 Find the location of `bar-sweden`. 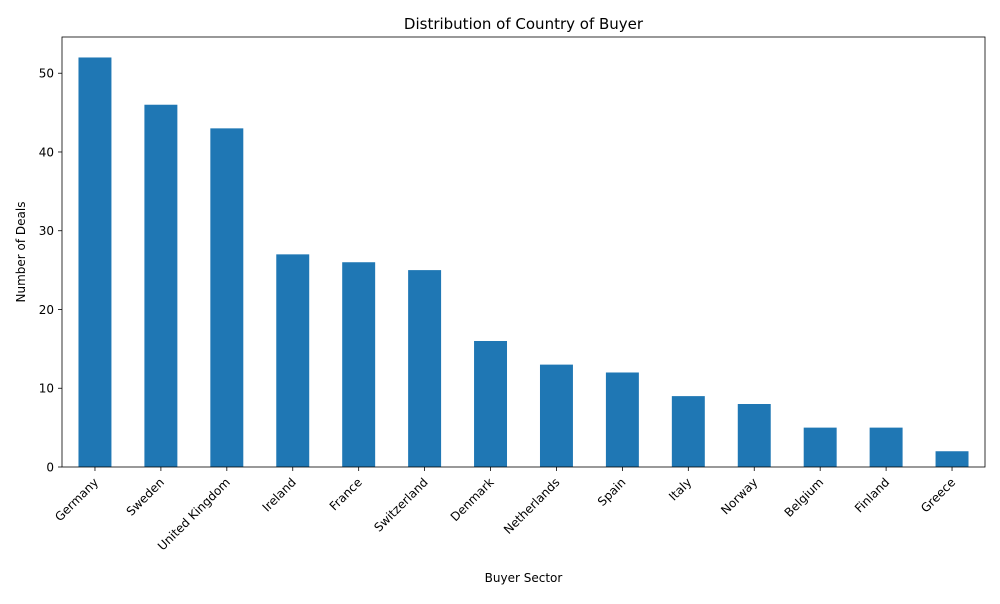

bar-sweden is located at coordinates (161, 285).